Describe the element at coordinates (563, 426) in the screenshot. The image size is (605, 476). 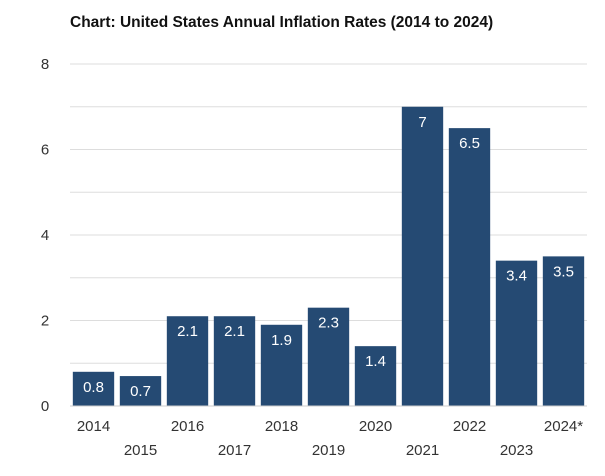
I see `x-tick-label: 2024*` at that location.